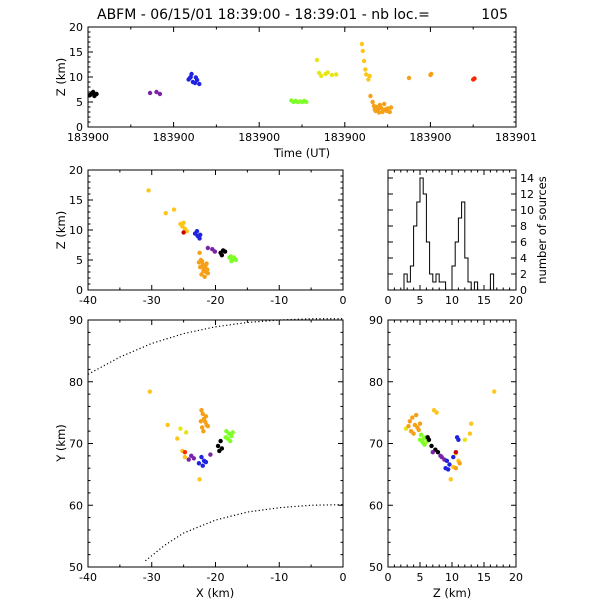  What do you see at coordinates (244, 533) in the screenshot?
I see `boundary-curve` at bounding box center [244, 533].